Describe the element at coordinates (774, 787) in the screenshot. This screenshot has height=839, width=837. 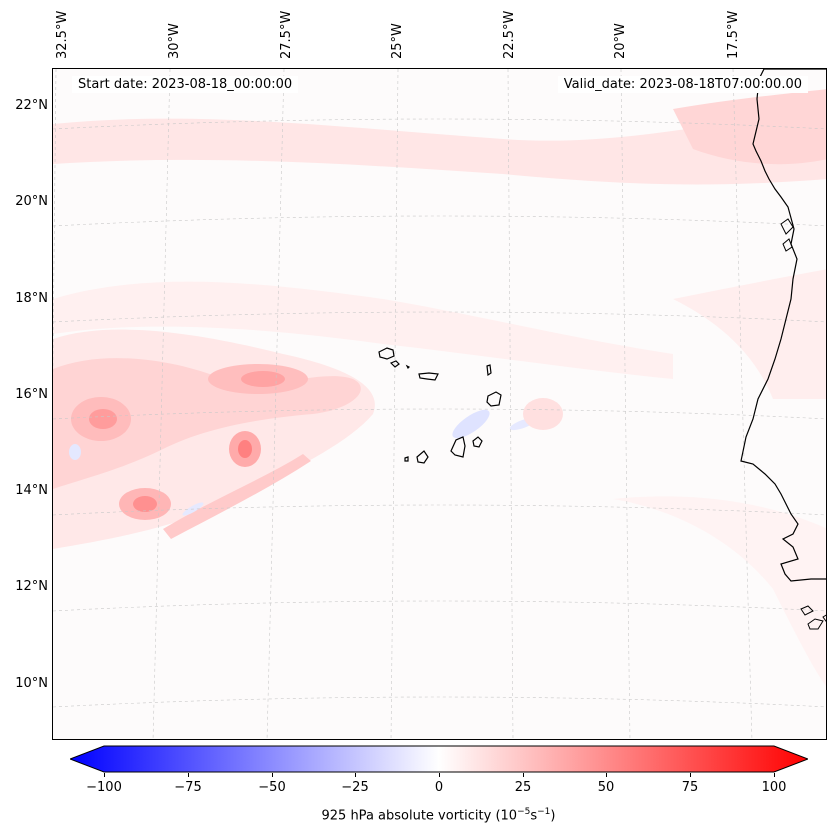
I see `cb-tick-label-100: 100` at that location.